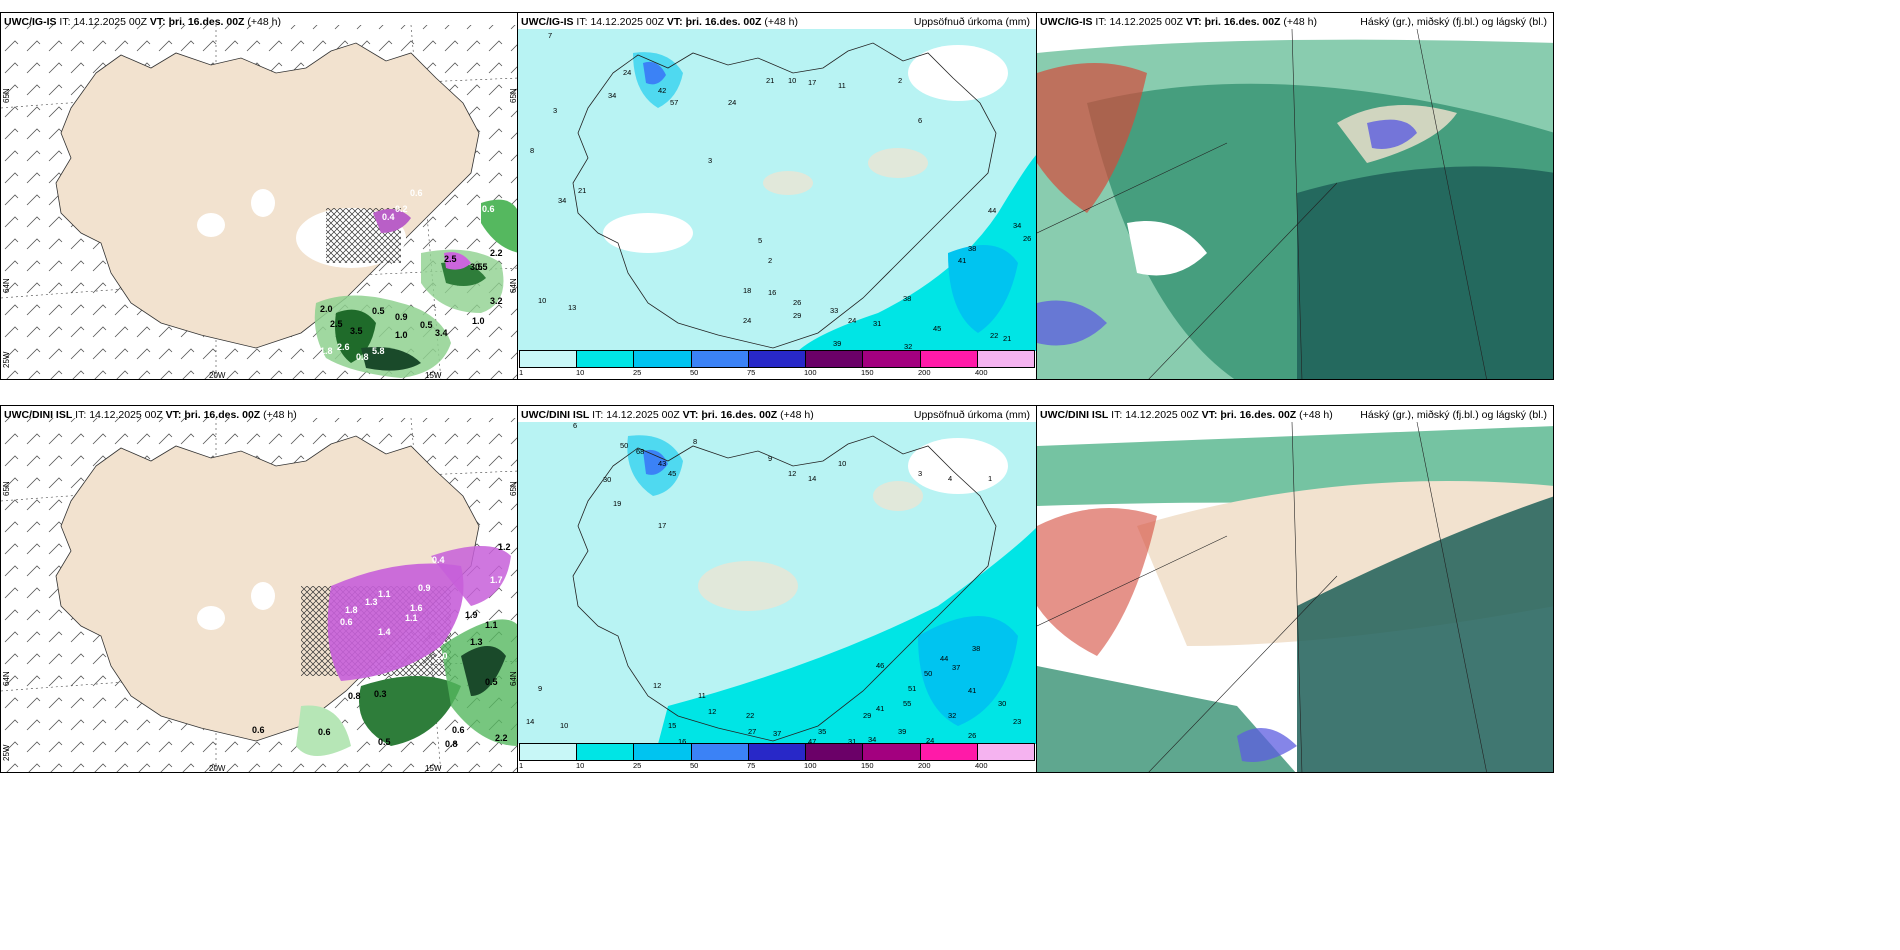  What do you see at coordinates (812, 82) in the screenshot?
I see `precip-value: 17` at bounding box center [812, 82].